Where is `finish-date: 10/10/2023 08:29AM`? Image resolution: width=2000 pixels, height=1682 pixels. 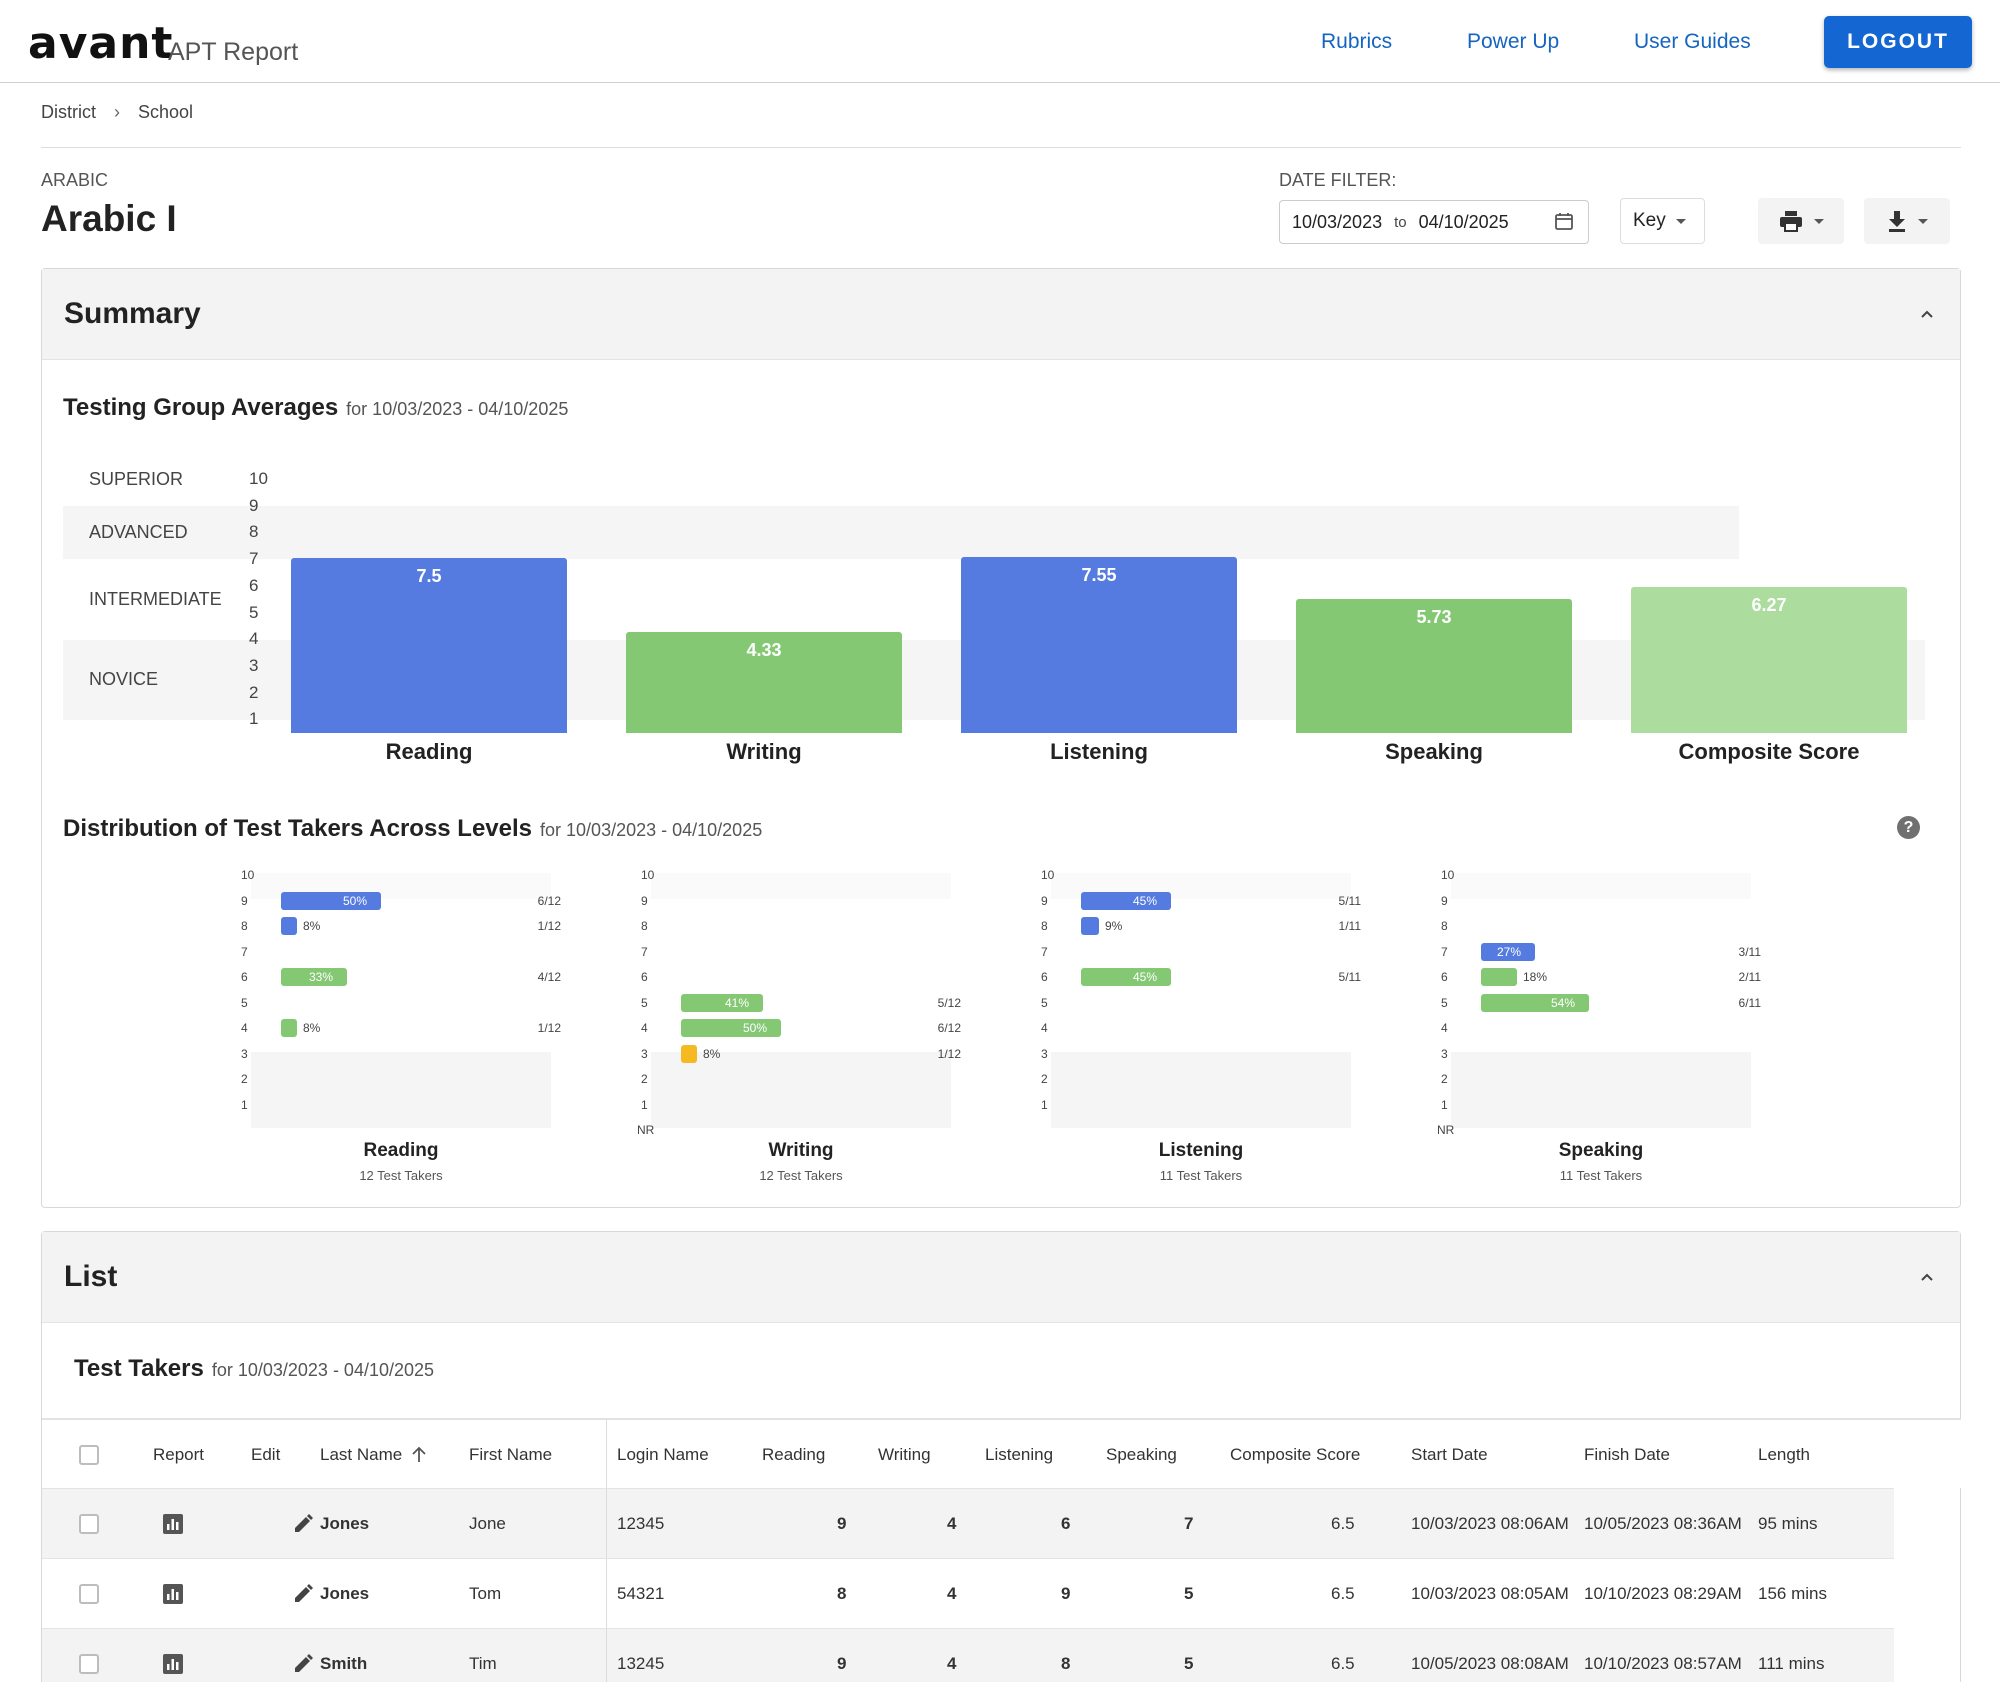 finish-date: 10/10/2023 08:29AM is located at coordinates (1663, 1593).